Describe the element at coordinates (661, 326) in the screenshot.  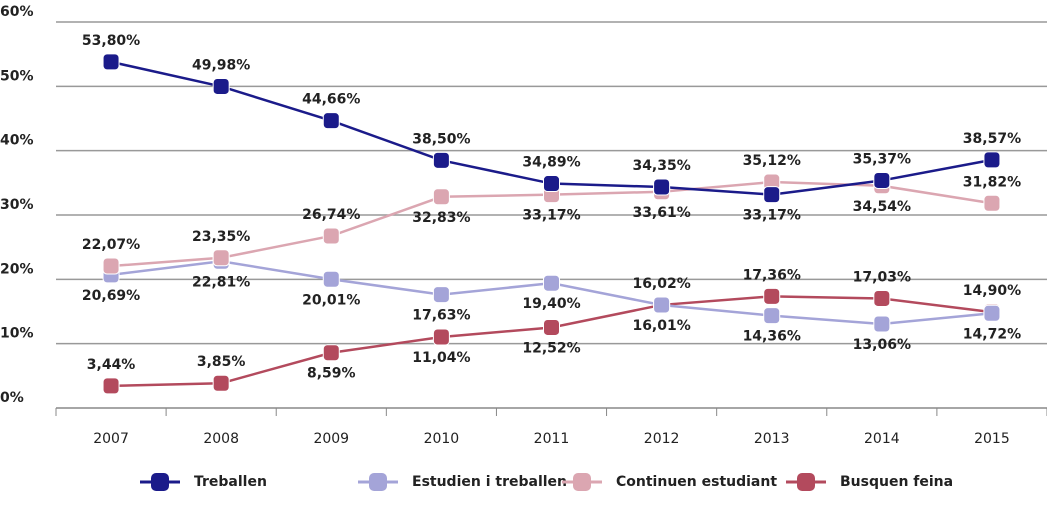
I see `data-label: 16,01%` at that location.